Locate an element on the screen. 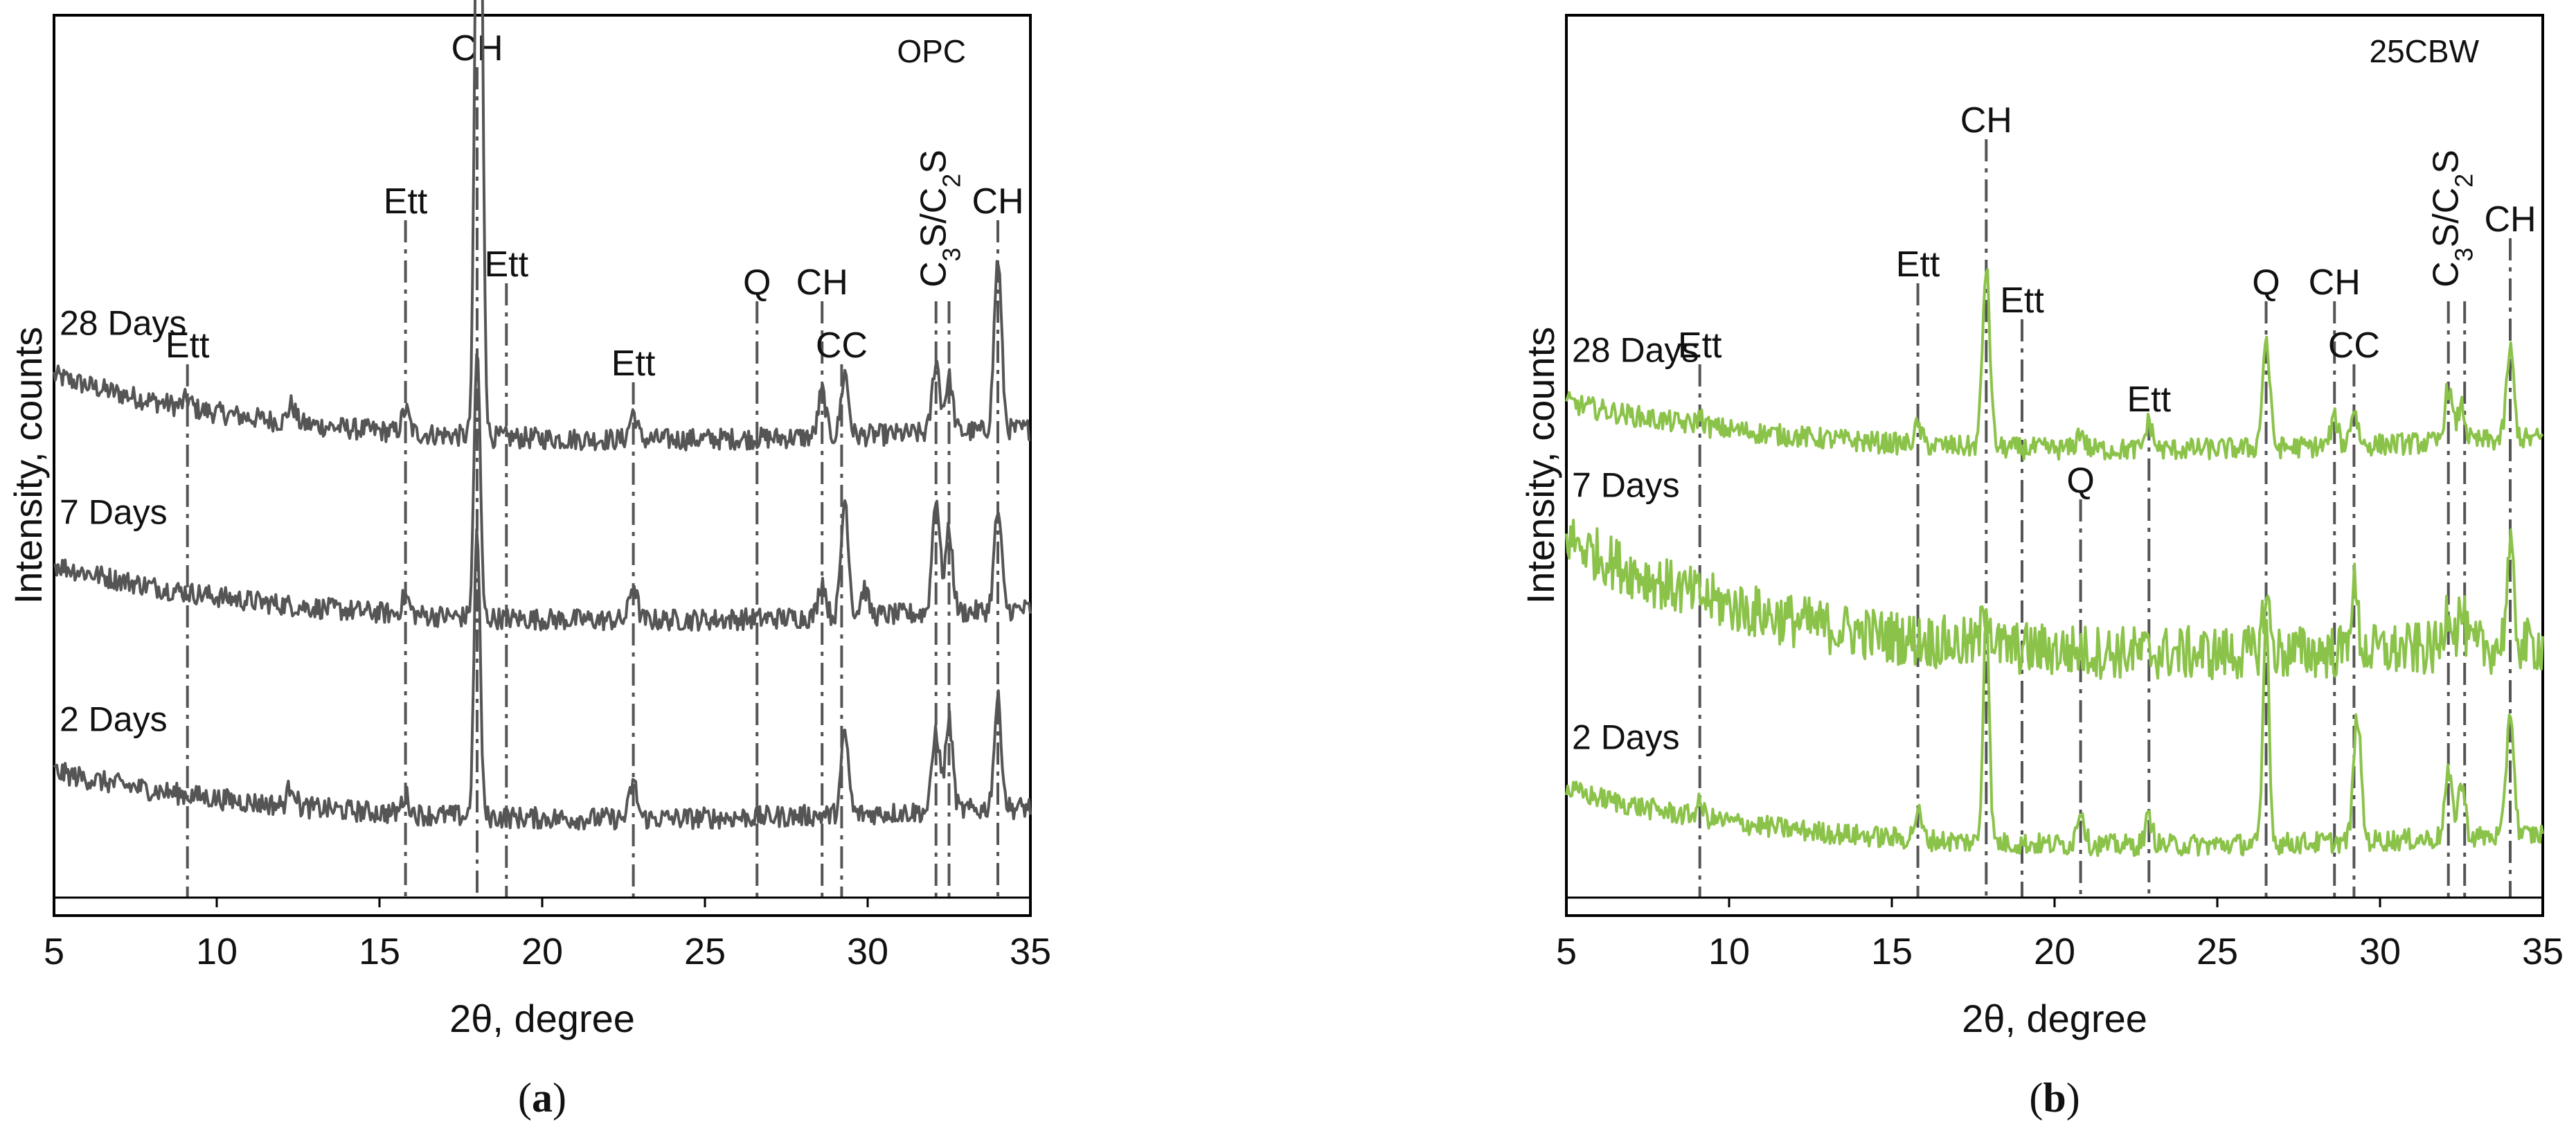  caption-letter: b is located at coordinates (2054, 1098).